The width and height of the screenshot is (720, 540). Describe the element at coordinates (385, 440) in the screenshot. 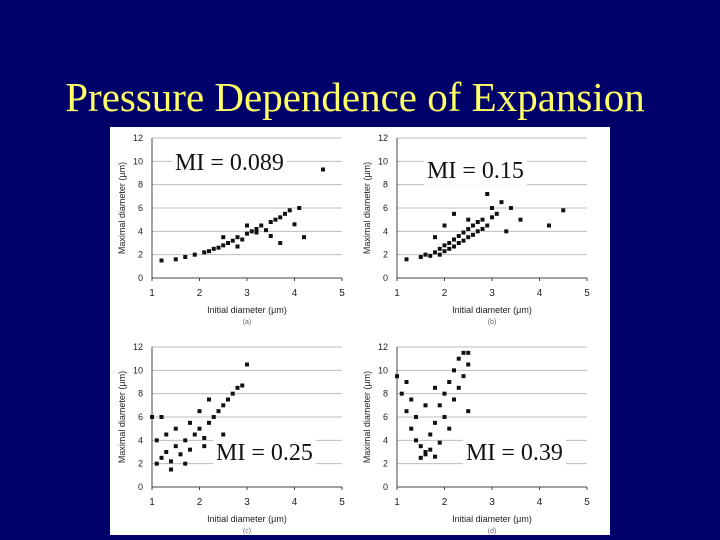

I see `y-tick-label: 4` at that location.